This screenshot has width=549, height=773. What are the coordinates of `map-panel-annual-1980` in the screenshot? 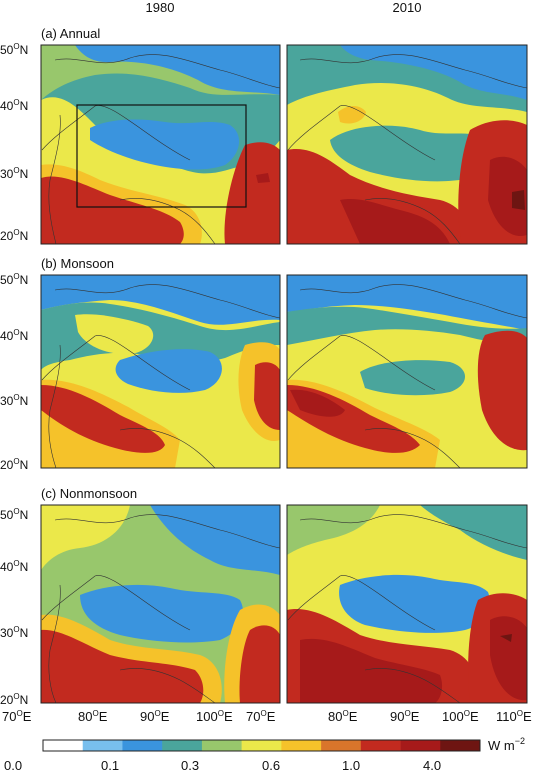 It's located at (160, 144).